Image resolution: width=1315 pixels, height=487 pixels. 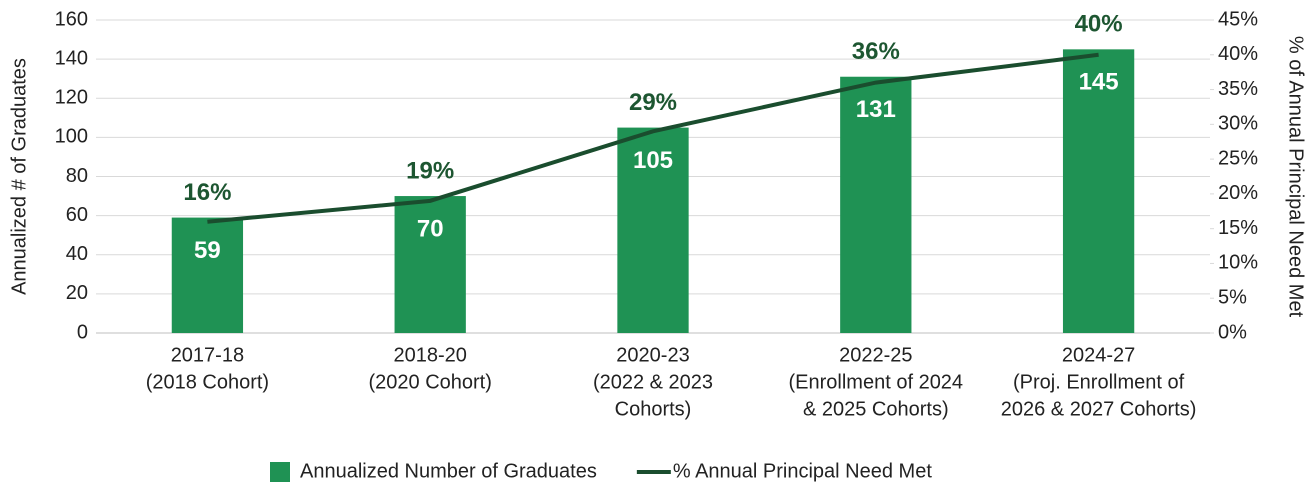 I want to click on bar-value-label: 145, so click(x=1099, y=82).